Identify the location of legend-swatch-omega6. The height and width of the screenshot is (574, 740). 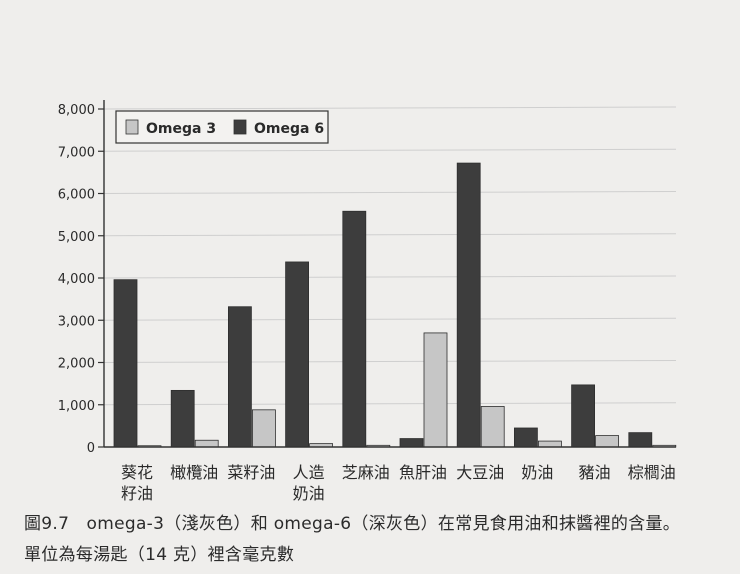
(240, 127).